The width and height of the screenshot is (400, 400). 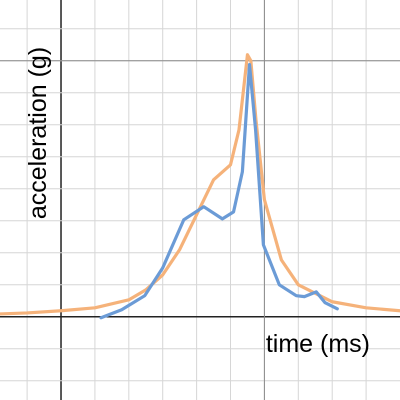 What do you see at coordinates (38, 133) in the screenshot?
I see `y-axis-label: acceleration (g)` at bounding box center [38, 133].